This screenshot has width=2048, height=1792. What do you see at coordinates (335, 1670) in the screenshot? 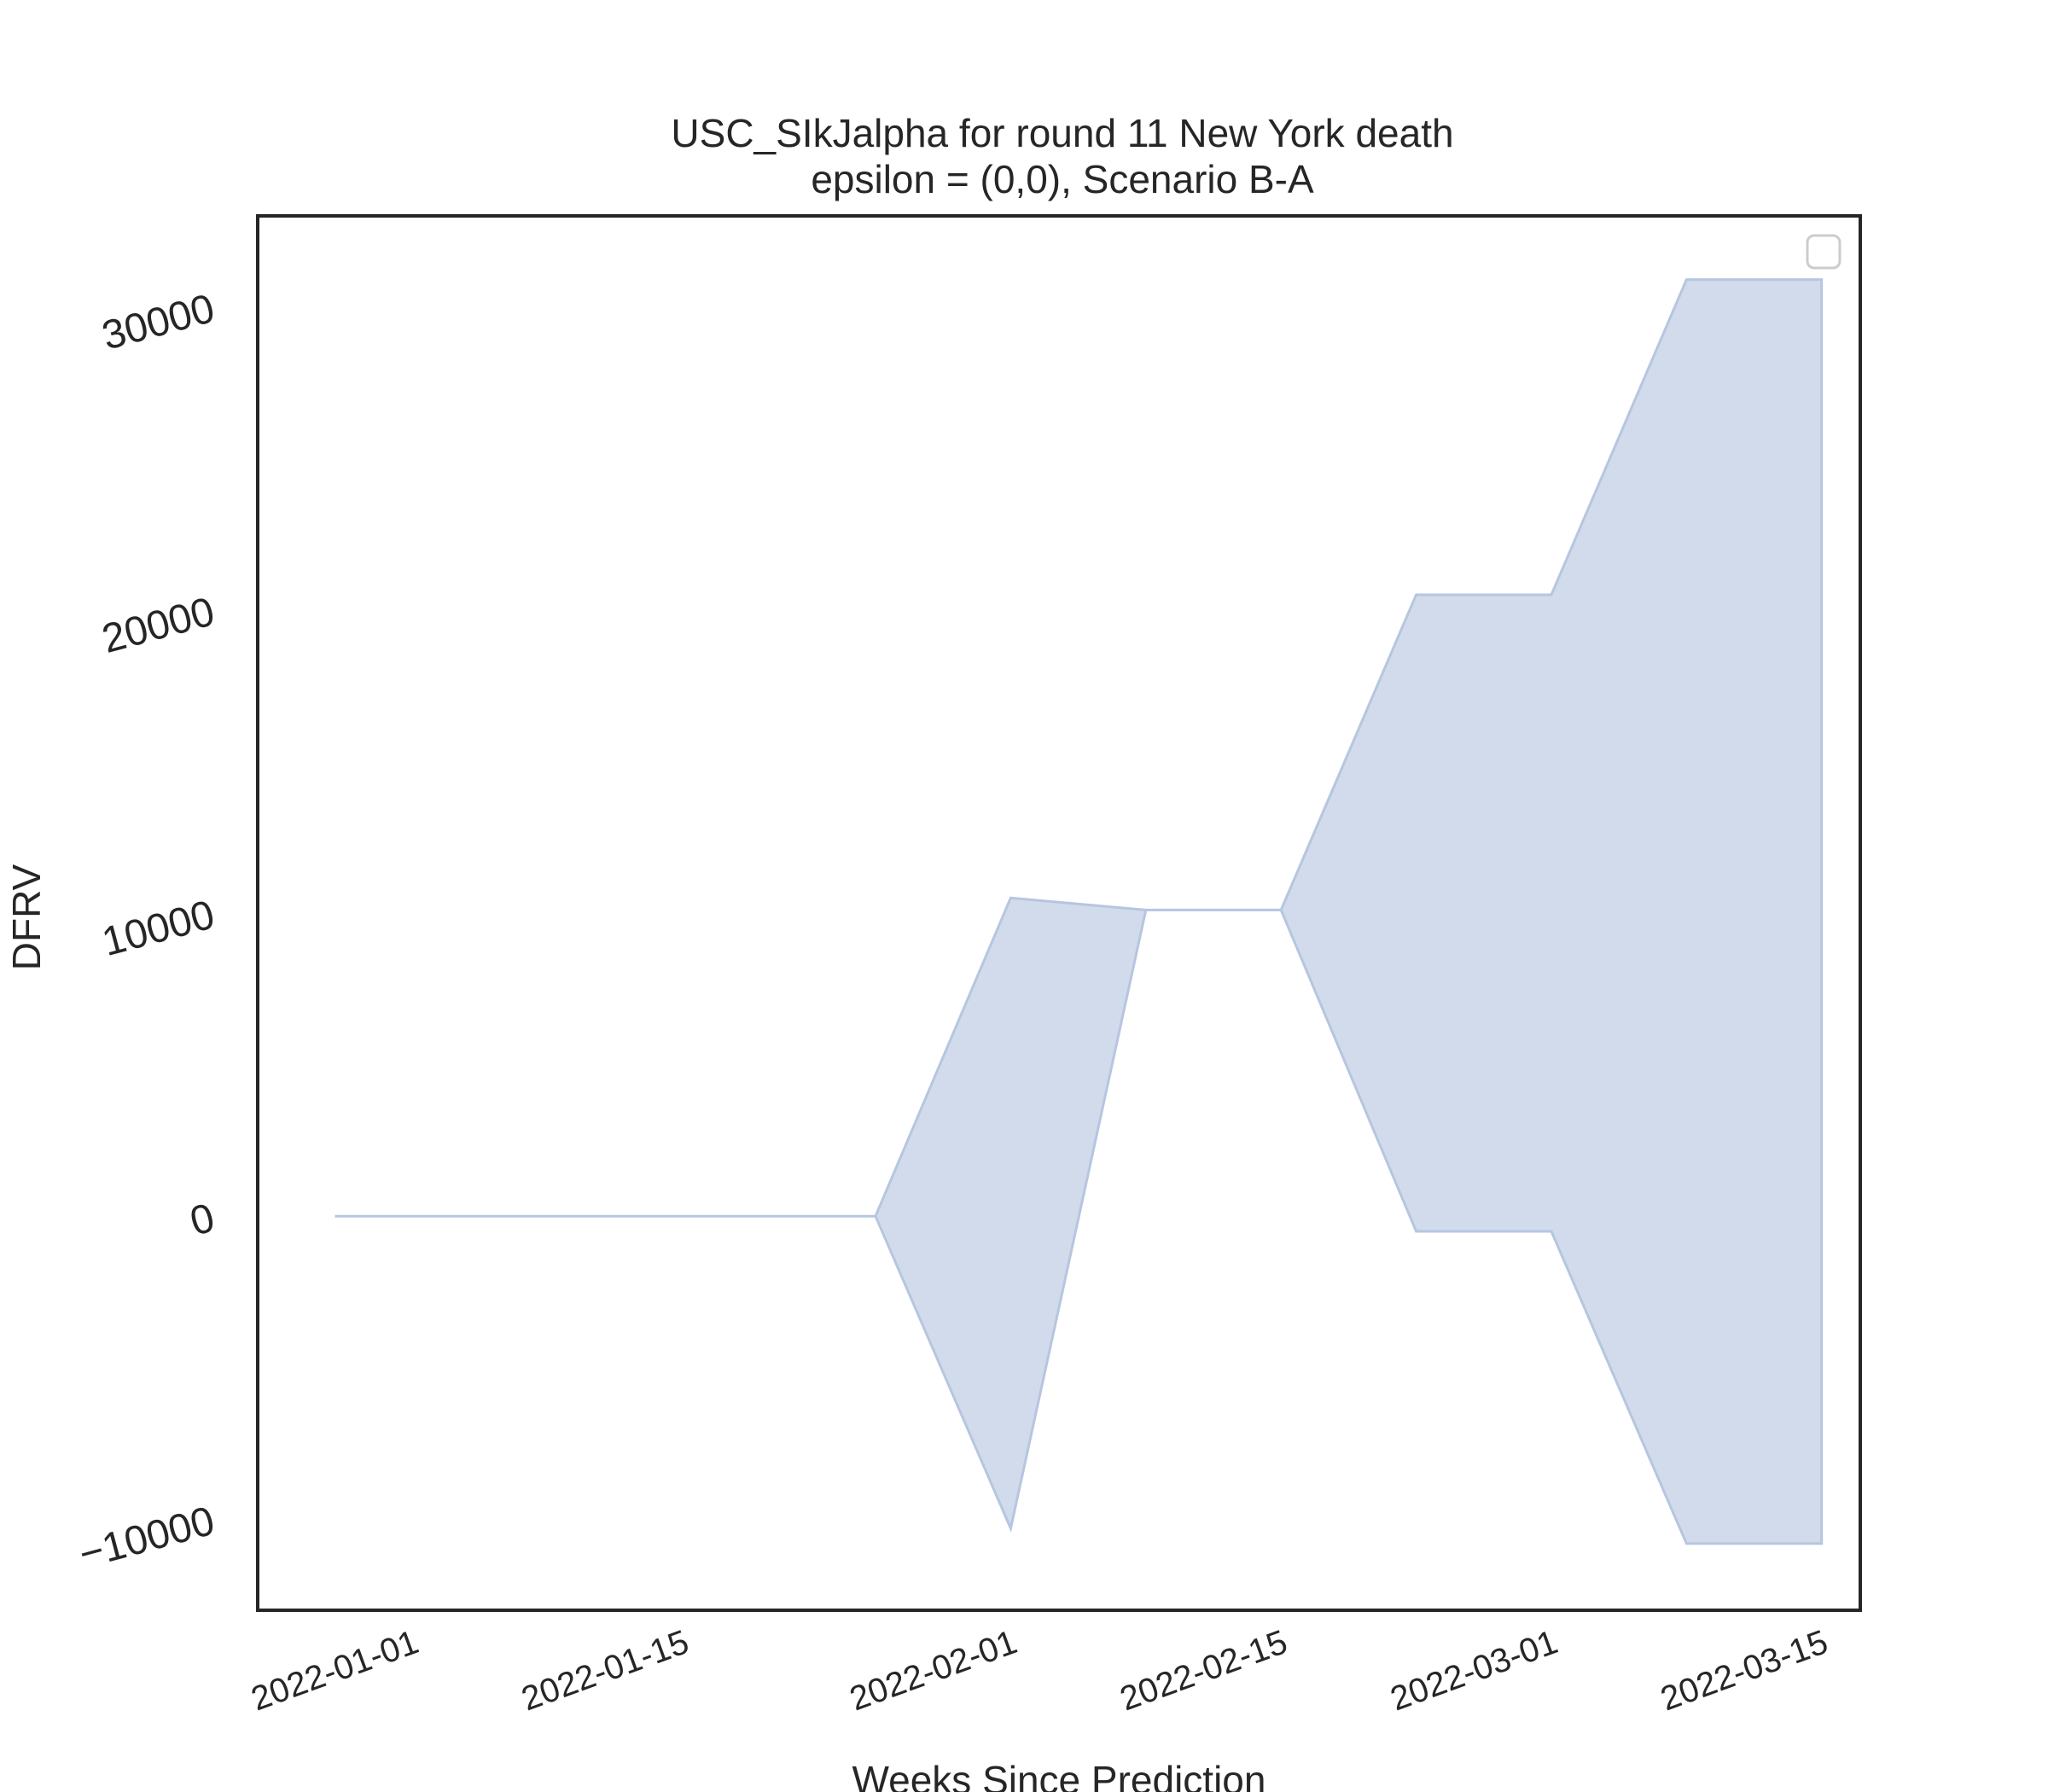
I see `x-tick-label: 2022-01-01` at bounding box center [335, 1670].